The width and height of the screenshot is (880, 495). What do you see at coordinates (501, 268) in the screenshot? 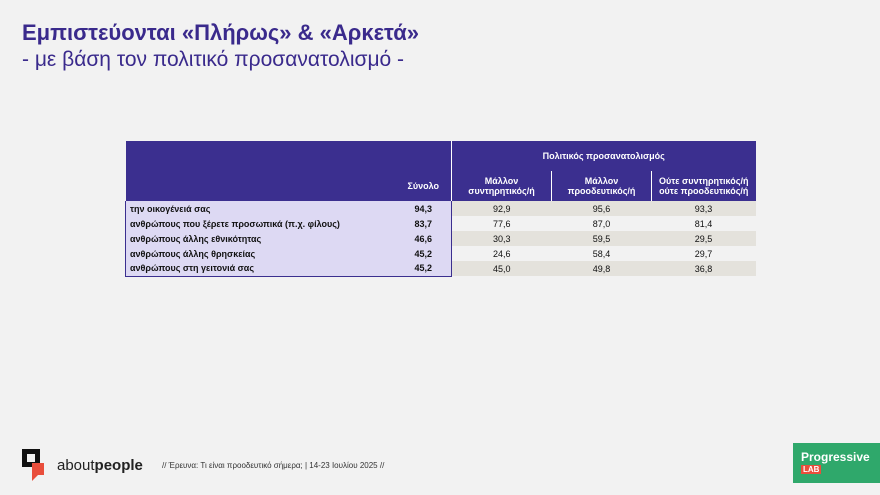
I see `row-c1: 45,0` at bounding box center [501, 268].